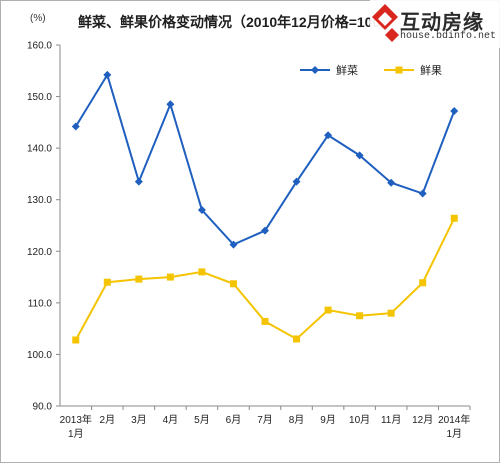 Image resolution: width=500 pixels, height=463 pixels. What do you see at coordinates (39, 97) in the screenshot?
I see `y-tick-label: 150.0` at bounding box center [39, 97].